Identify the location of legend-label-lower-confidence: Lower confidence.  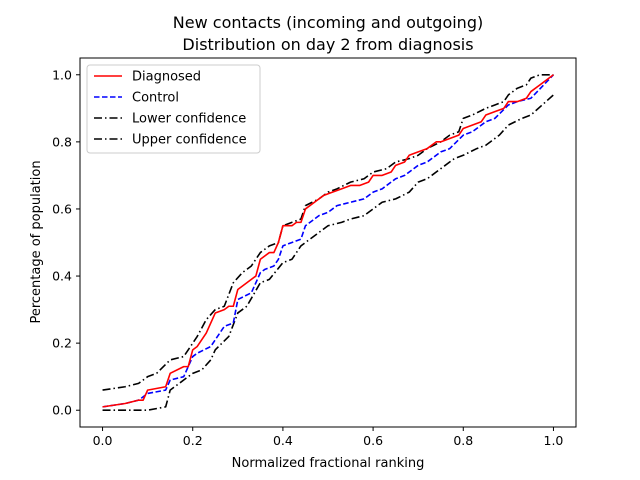
(189, 119).